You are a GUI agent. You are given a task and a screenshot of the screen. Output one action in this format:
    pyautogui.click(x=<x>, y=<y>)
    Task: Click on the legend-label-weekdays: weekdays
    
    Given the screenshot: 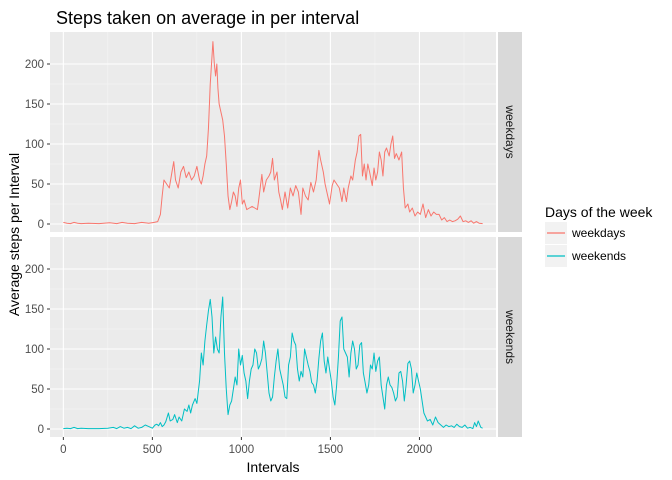 What is the action you would take?
    pyautogui.click(x=598, y=233)
    